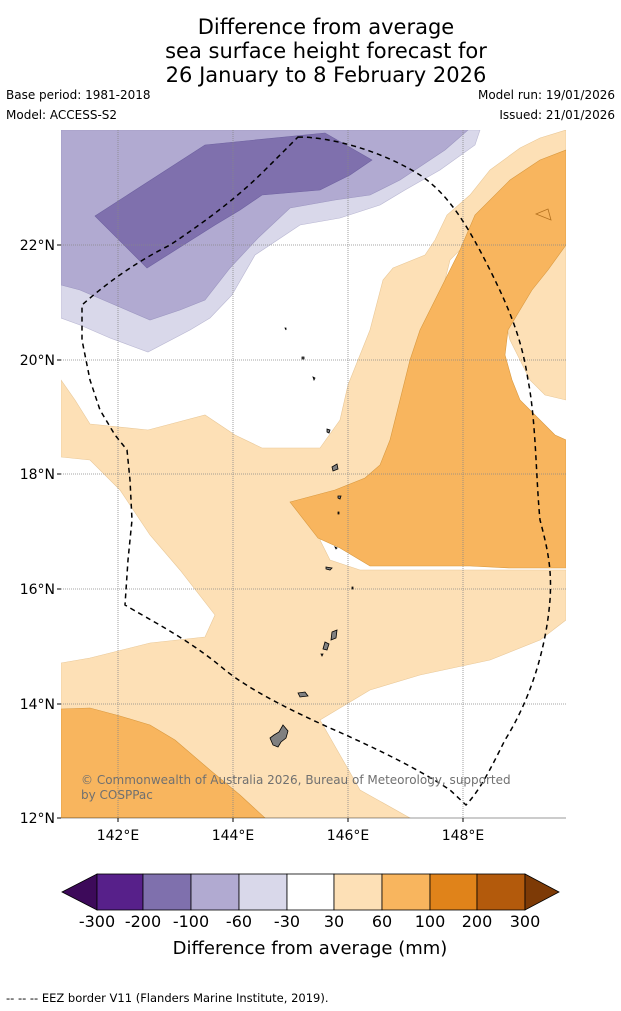 The width and height of the screenshot is (621, 1011). What do you see at coordinates (97, 921) in the screenshot?
I see `colorbar-tick-label: -300` at bounding box center [97, 921].